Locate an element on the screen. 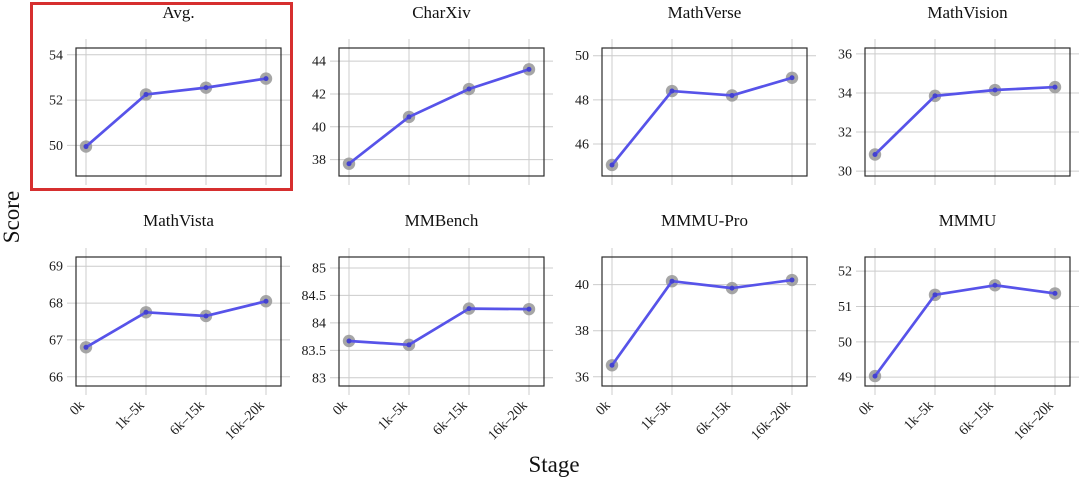 The image size is (1080, 490). chart-mathvista: MathVista 66 67 68 69 0k 1k–5k 6k–15k 16k–20k is located at coordinates (159, 325).